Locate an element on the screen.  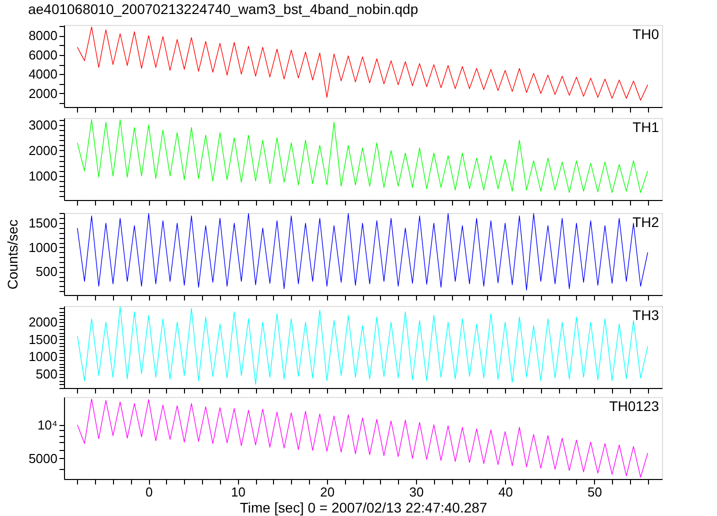
series-label: TH2 is located at coordinates (646, 222).